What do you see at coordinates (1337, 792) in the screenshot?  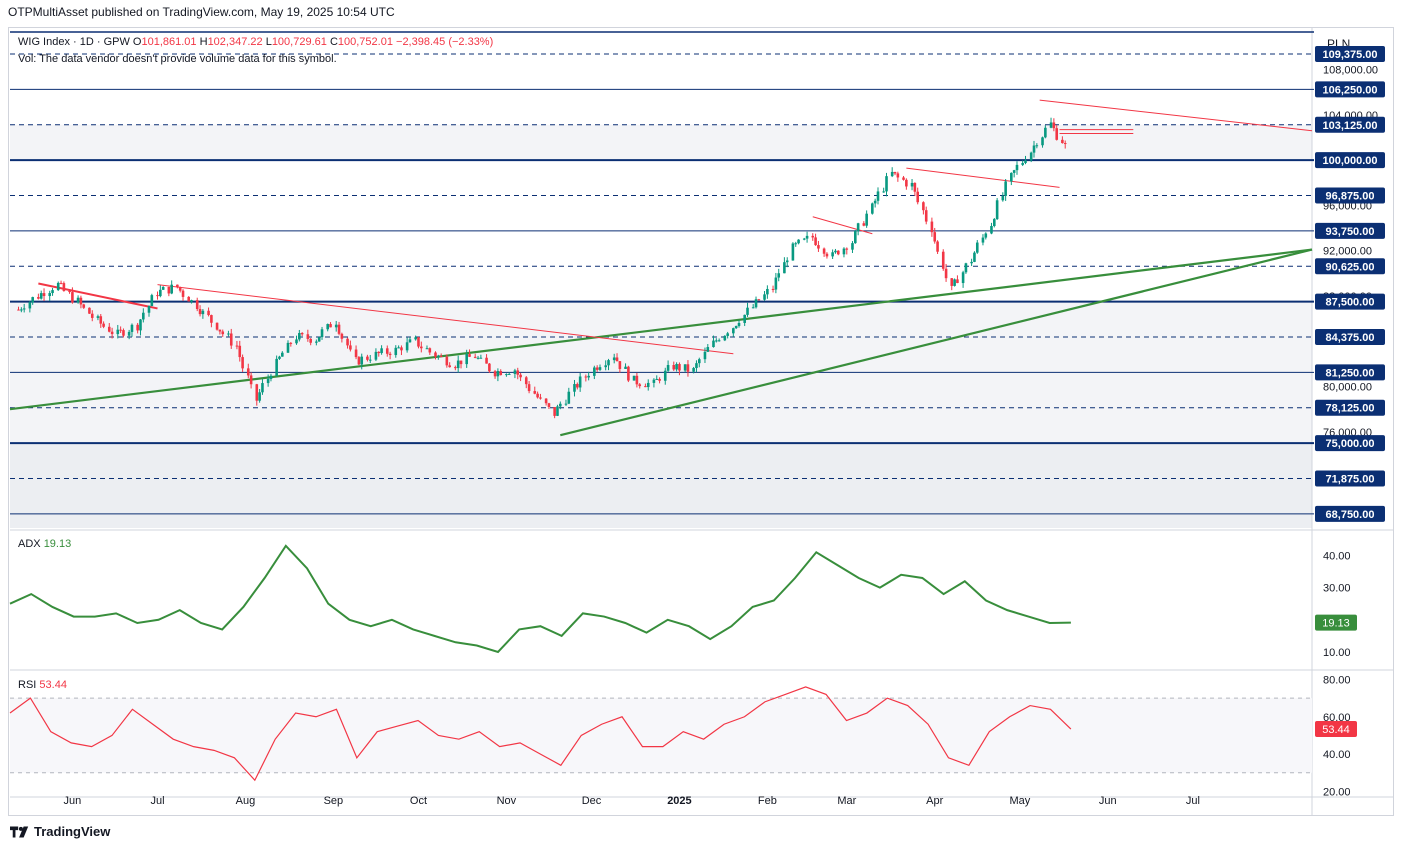 I see `rsi-tick-label: 20.00` at bounding box center [1337, 792].